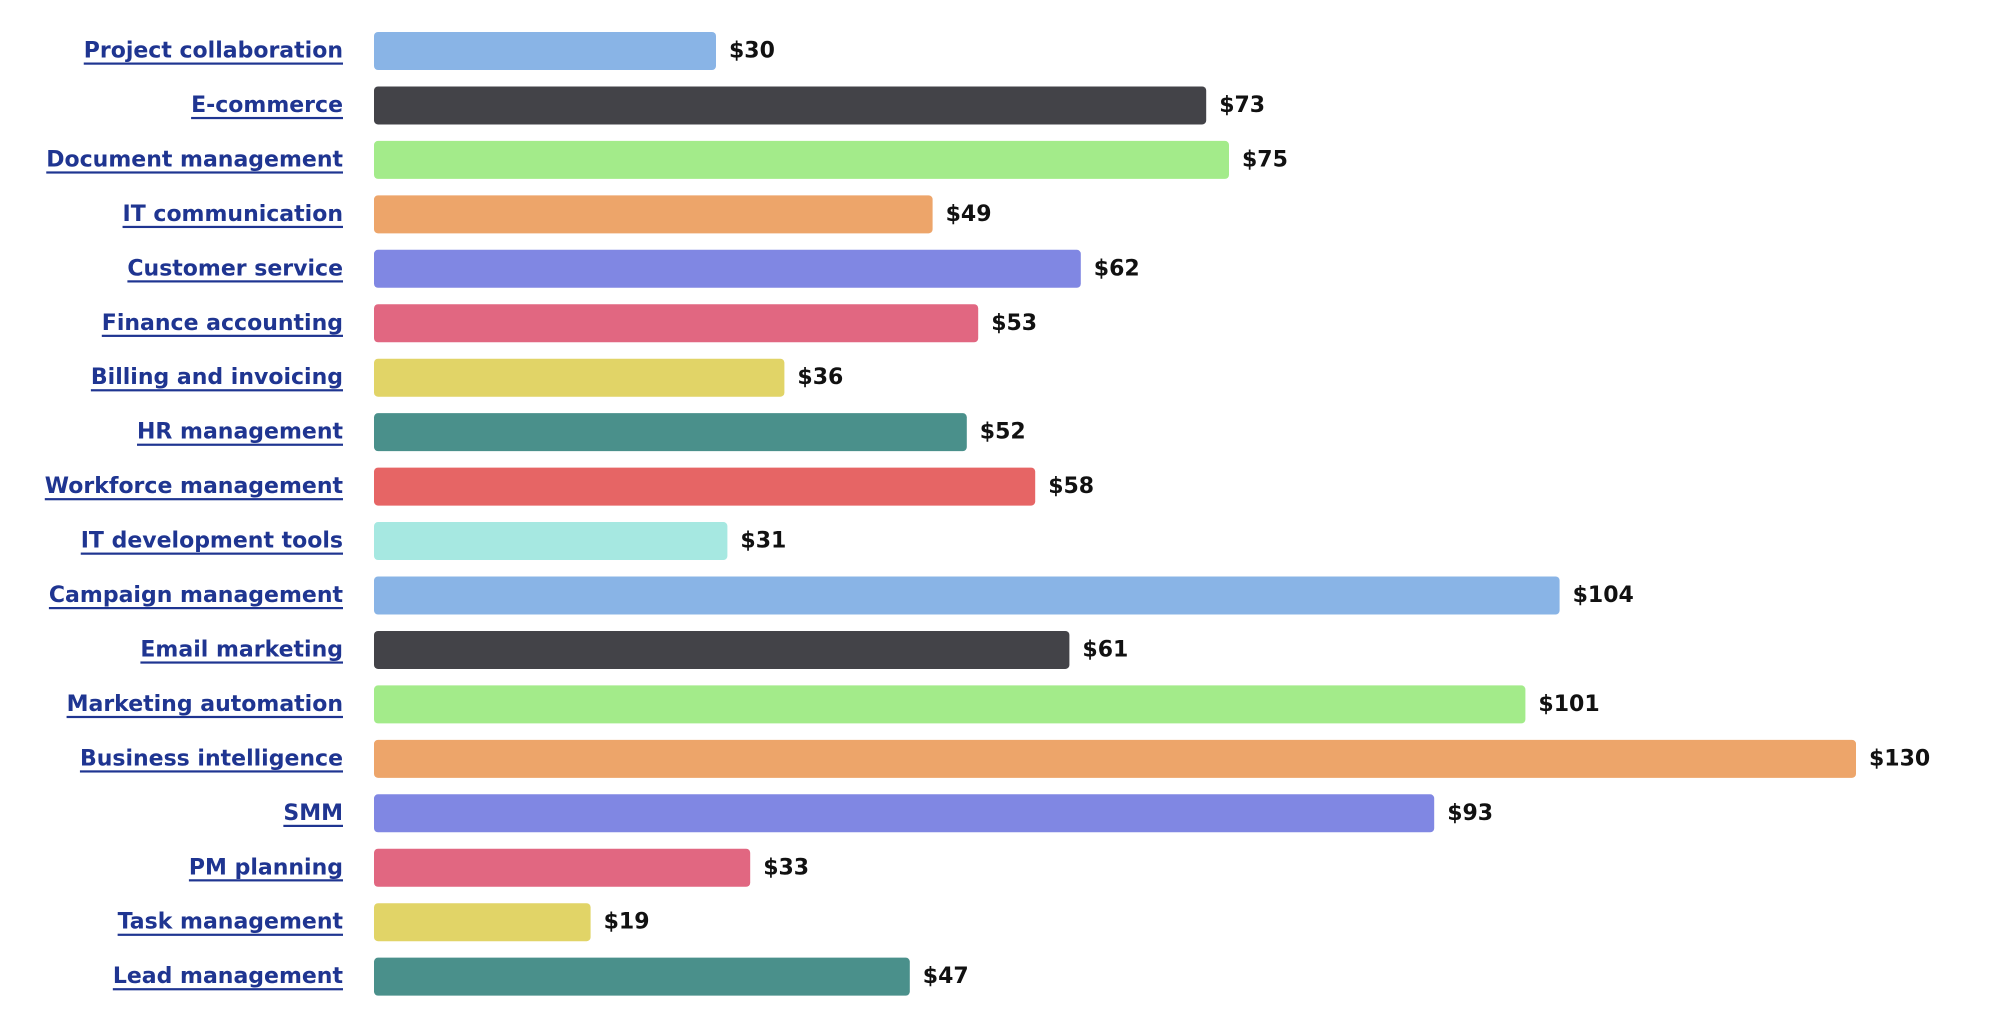  What do you see at coordinates (763, 541) in the screenshot?
I see `value-label-it-development-tools: $31` at bounding box center [763, 541].